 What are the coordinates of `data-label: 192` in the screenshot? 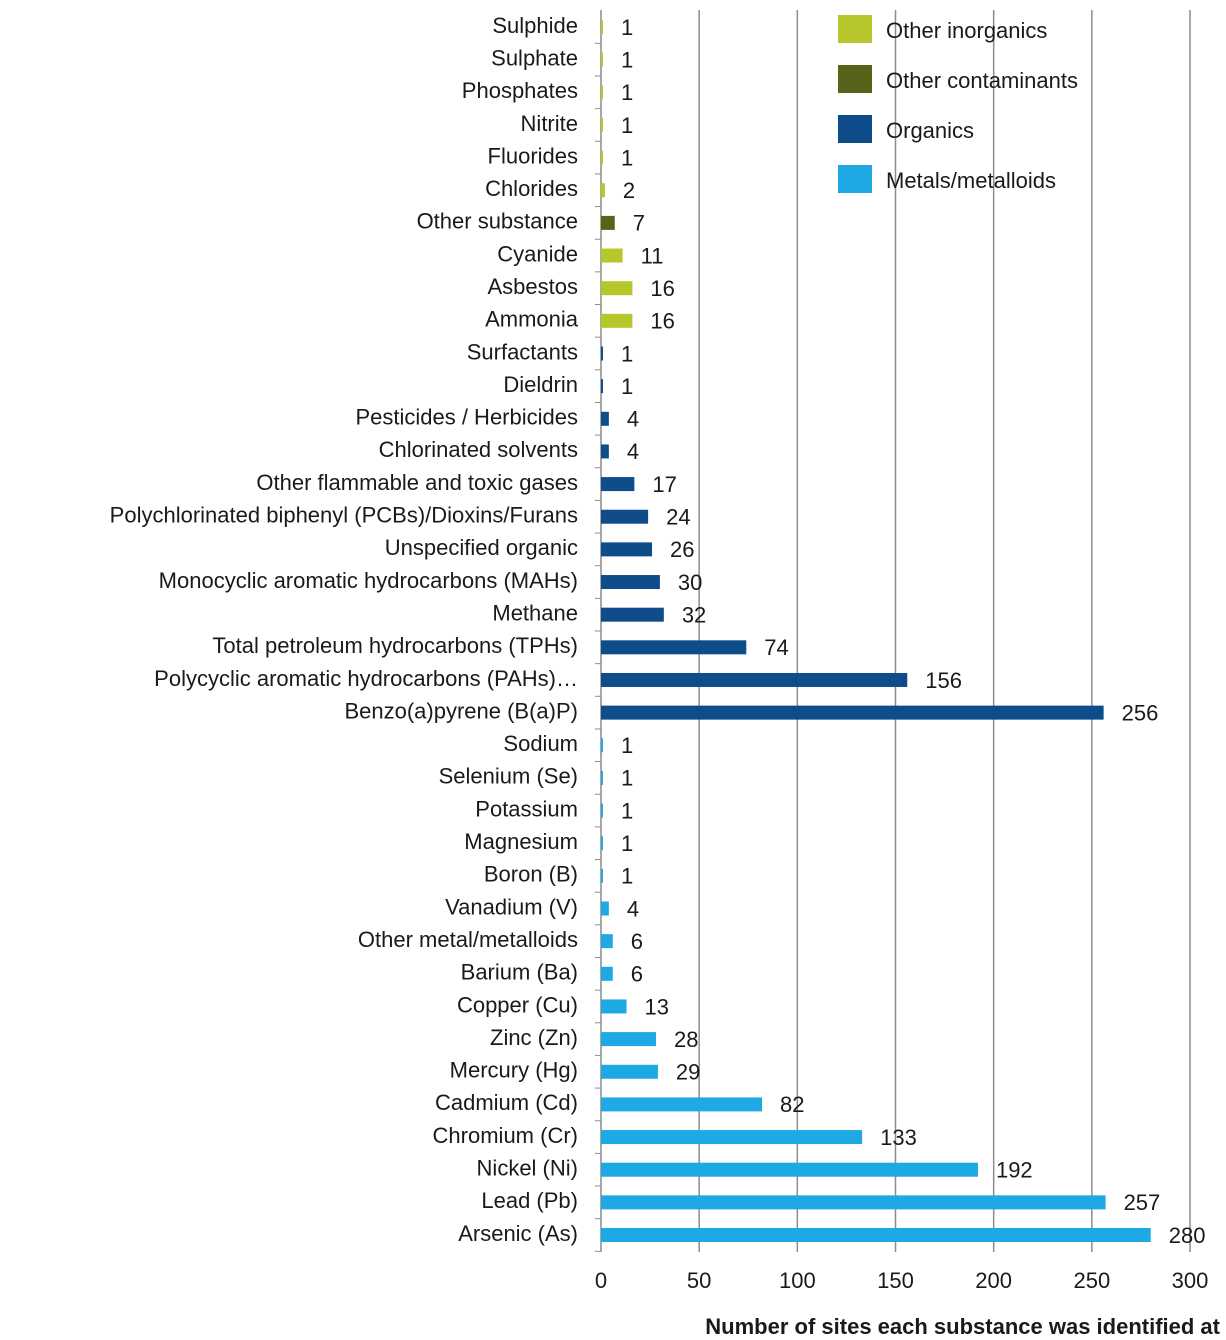 It's located at (1014, 1170).